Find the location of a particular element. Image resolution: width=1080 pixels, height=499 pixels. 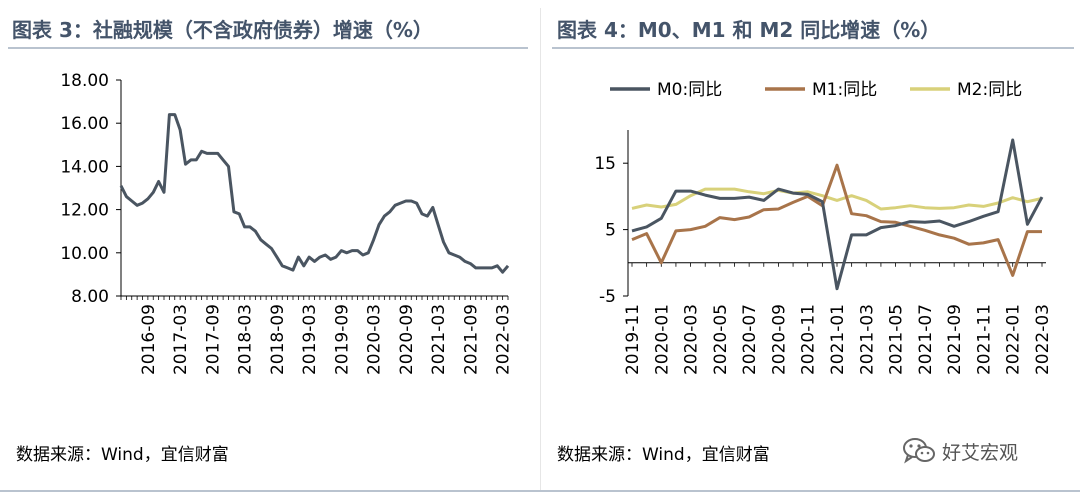

y-tick-label: 15 is located at coordinates (605, 164).